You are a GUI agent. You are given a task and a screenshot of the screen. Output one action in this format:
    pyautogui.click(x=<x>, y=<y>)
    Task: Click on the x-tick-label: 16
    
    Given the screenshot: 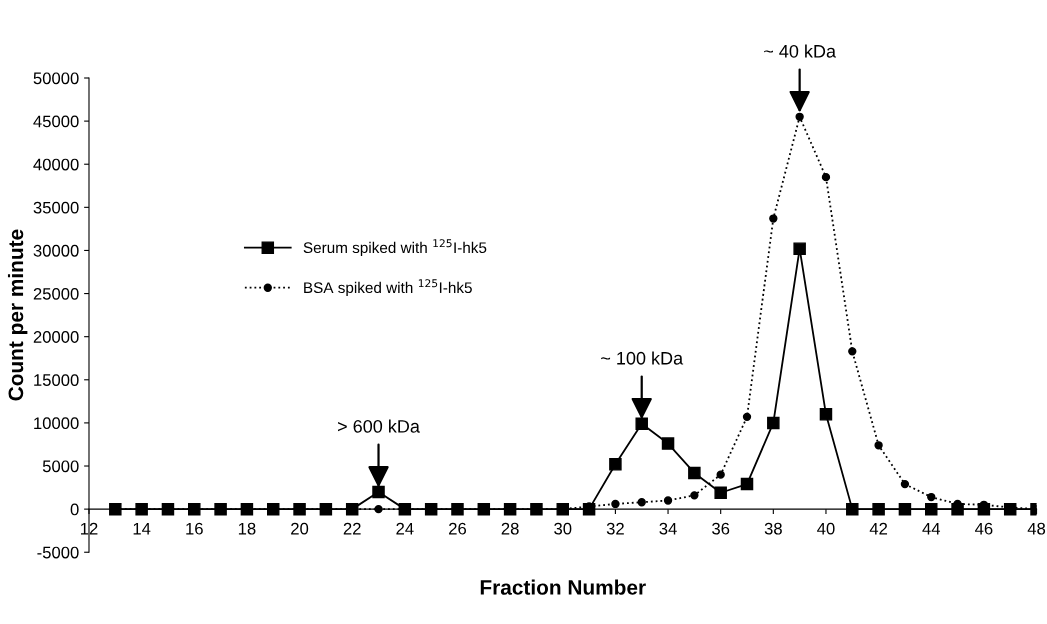 What is the action you would take?
    pyautogui.click(x=194, y=528)
    